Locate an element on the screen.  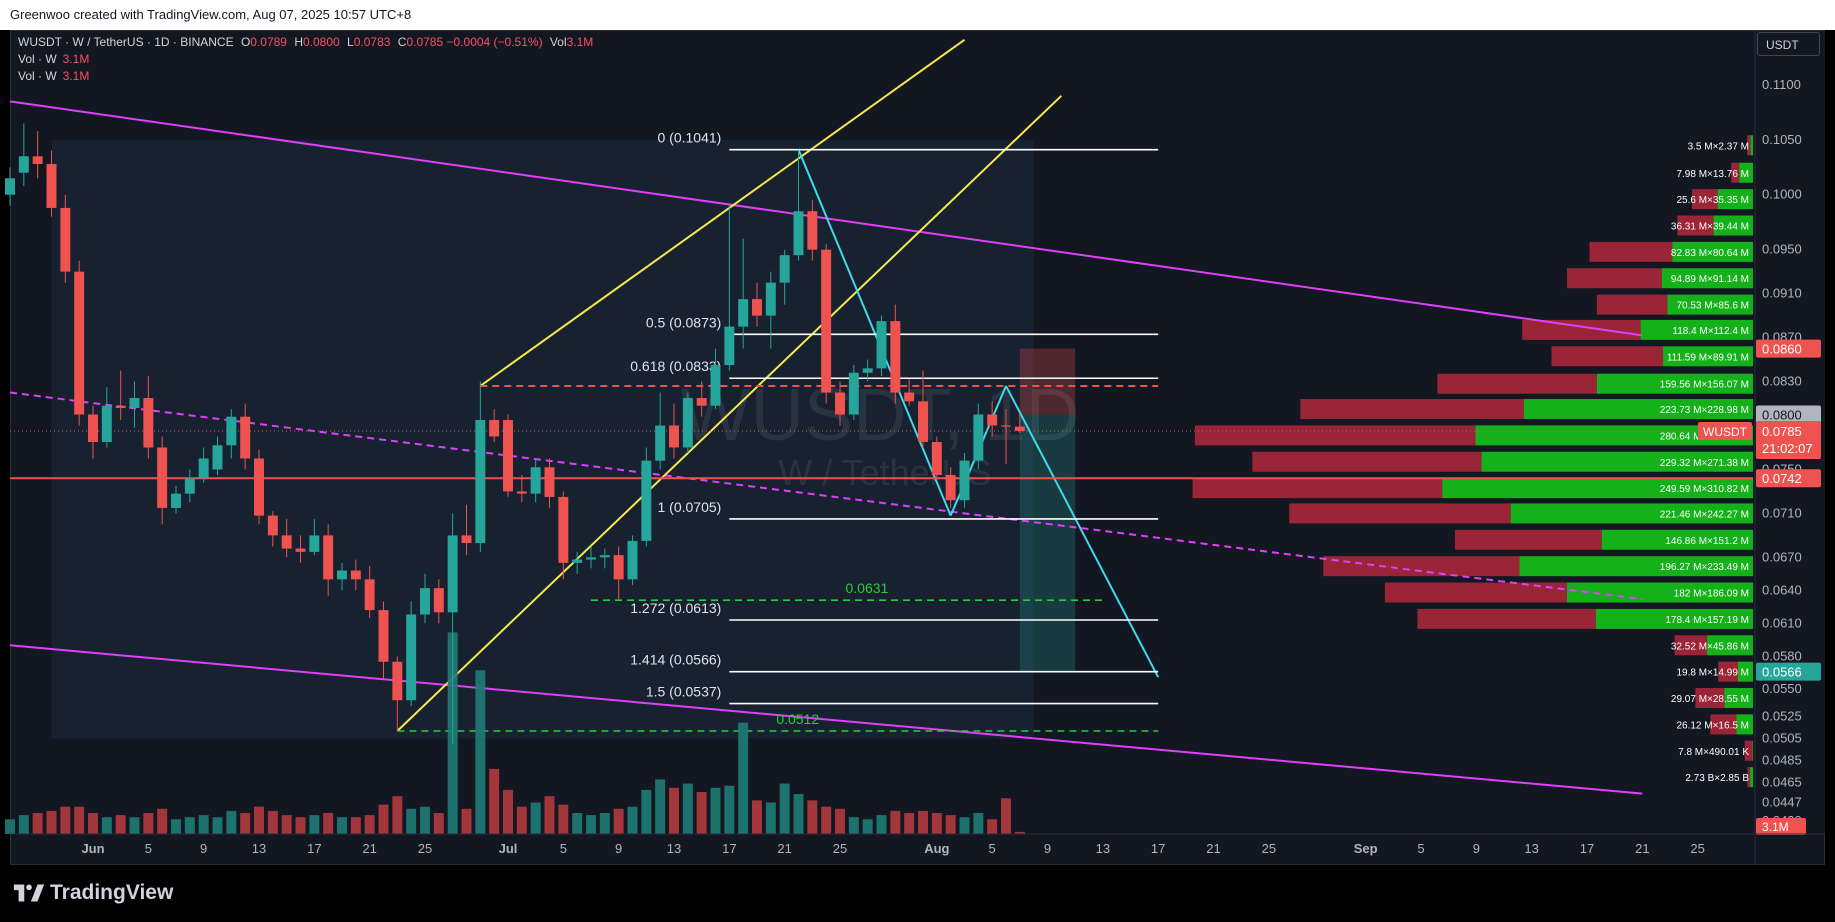
volume-profile-label: 7.98 M×13.76 M is located at coordinates (1712, 174).